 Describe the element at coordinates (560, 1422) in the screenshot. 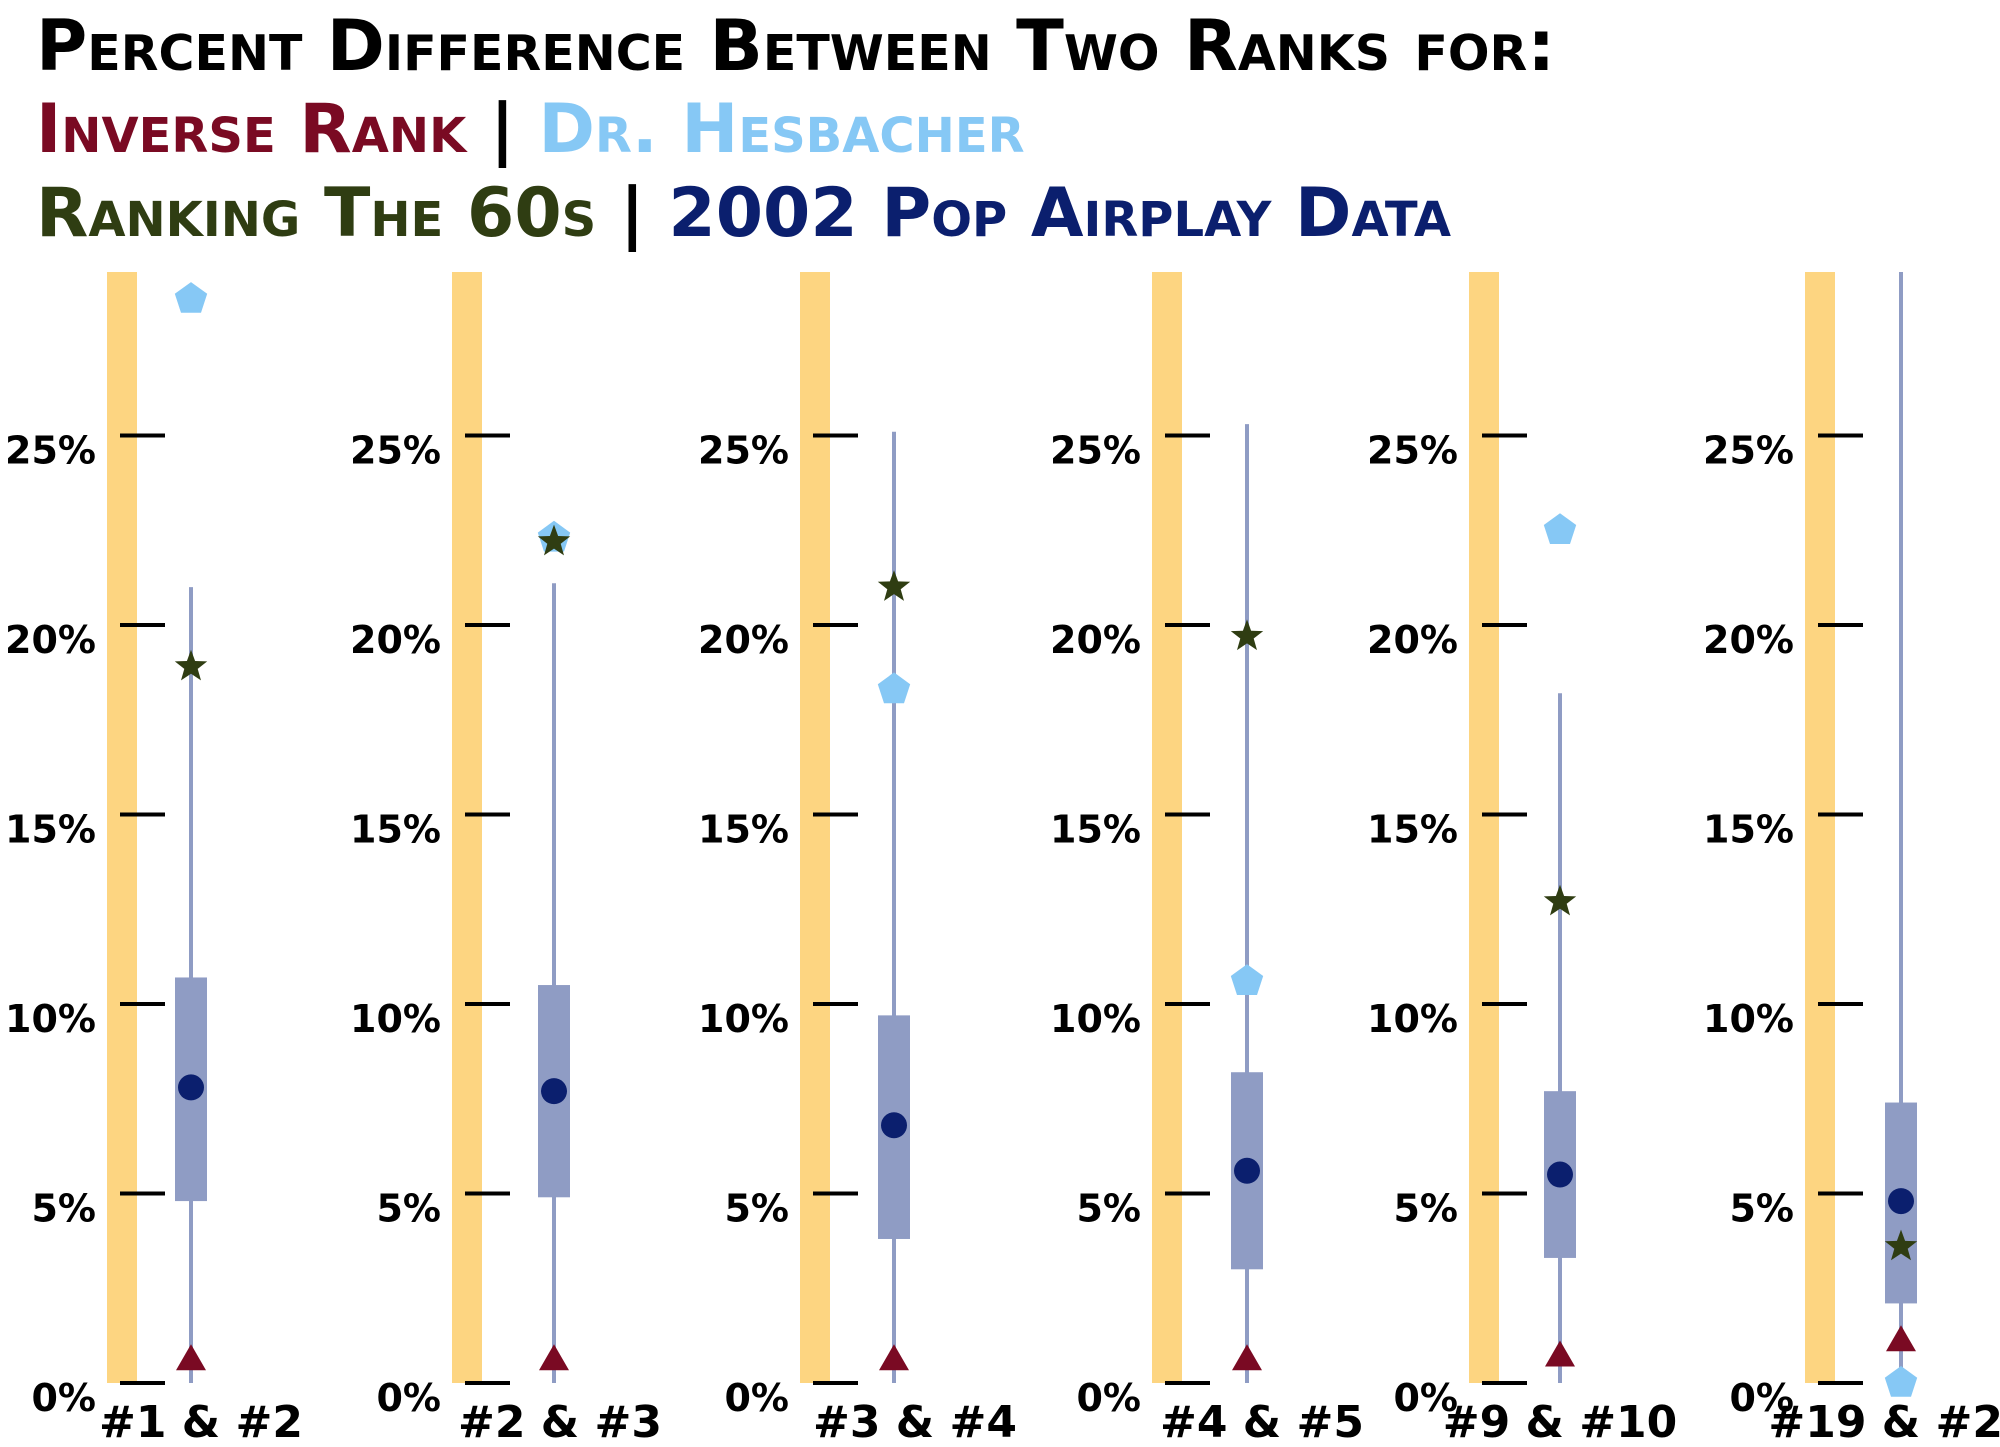

I see `x-category-label: #2 & #3` at that location.